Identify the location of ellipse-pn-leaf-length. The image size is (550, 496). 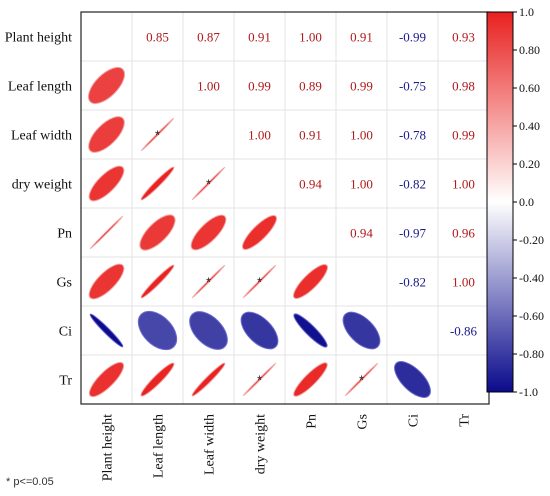
(157, 232).